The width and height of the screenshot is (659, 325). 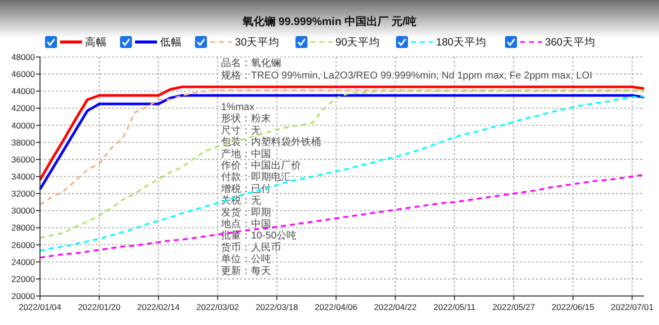 What do you see at coordinates (23, 261) in the screenshot?
I see `y-tick-label: 24000` at bounding box center [23, 261].